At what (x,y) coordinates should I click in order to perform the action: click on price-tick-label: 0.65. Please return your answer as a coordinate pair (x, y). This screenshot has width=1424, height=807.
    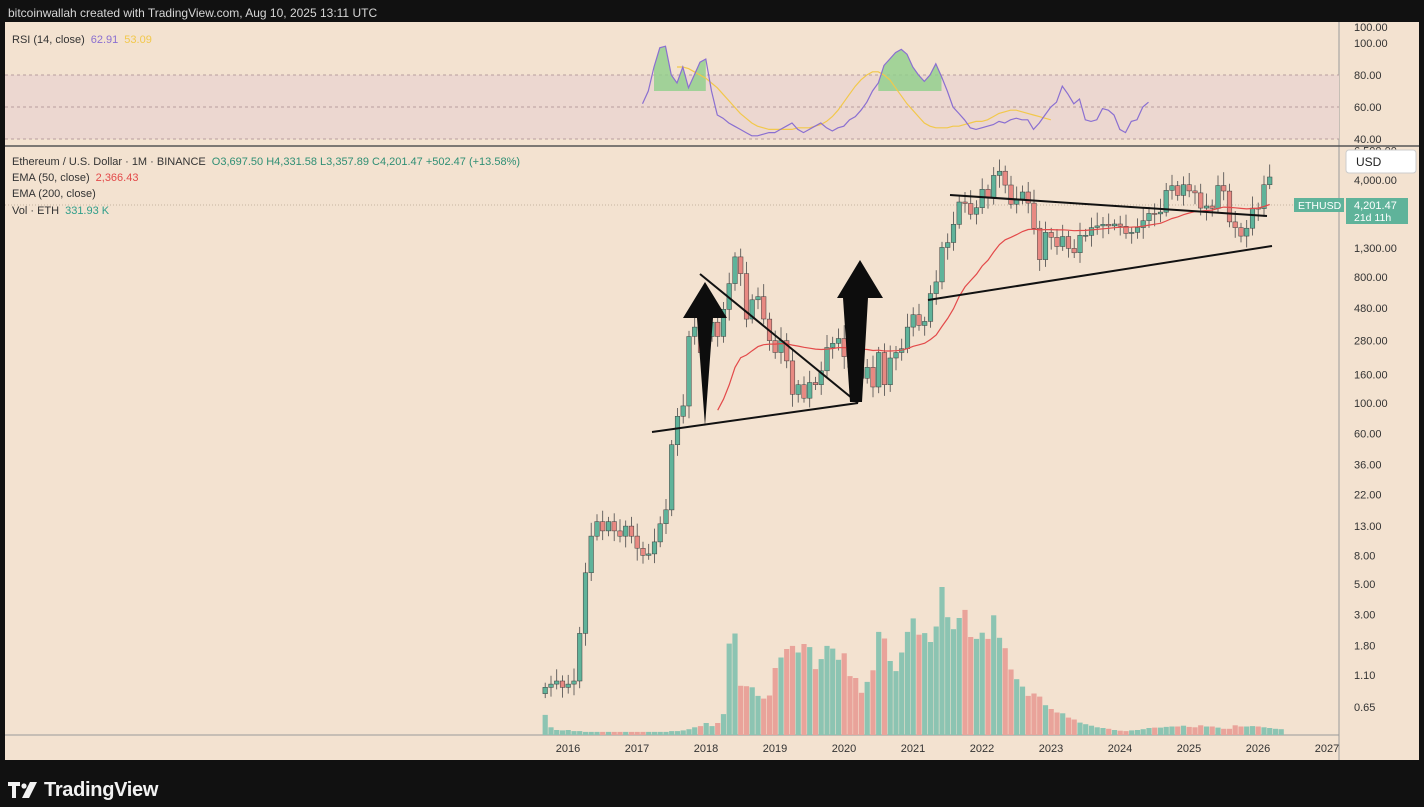
    Looking at the image, I should click on (1364, 708).